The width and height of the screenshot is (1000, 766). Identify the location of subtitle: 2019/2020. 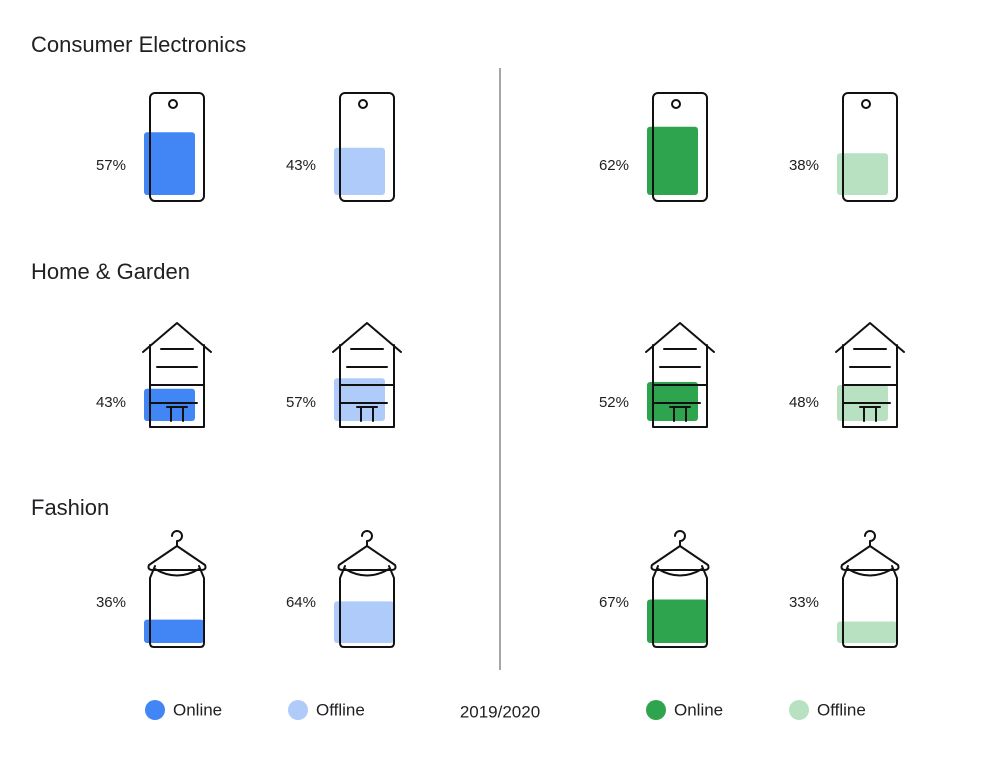
(500, 711).